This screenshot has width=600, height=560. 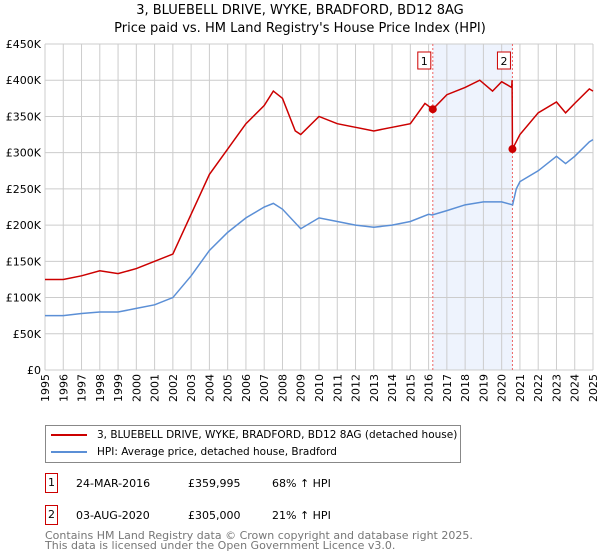 I want to click on y-tick-label: £300K, so click(x=24, y=153).